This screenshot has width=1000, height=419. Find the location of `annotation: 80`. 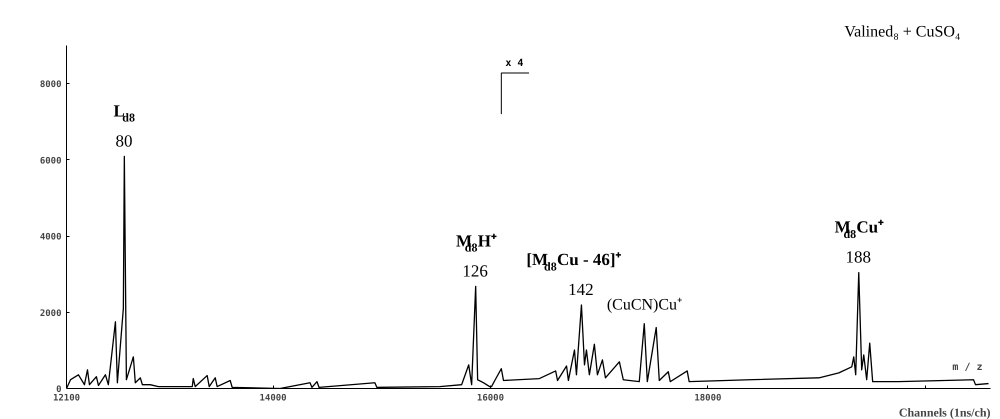

annotation: 80 is located at coordinates (123, 140).